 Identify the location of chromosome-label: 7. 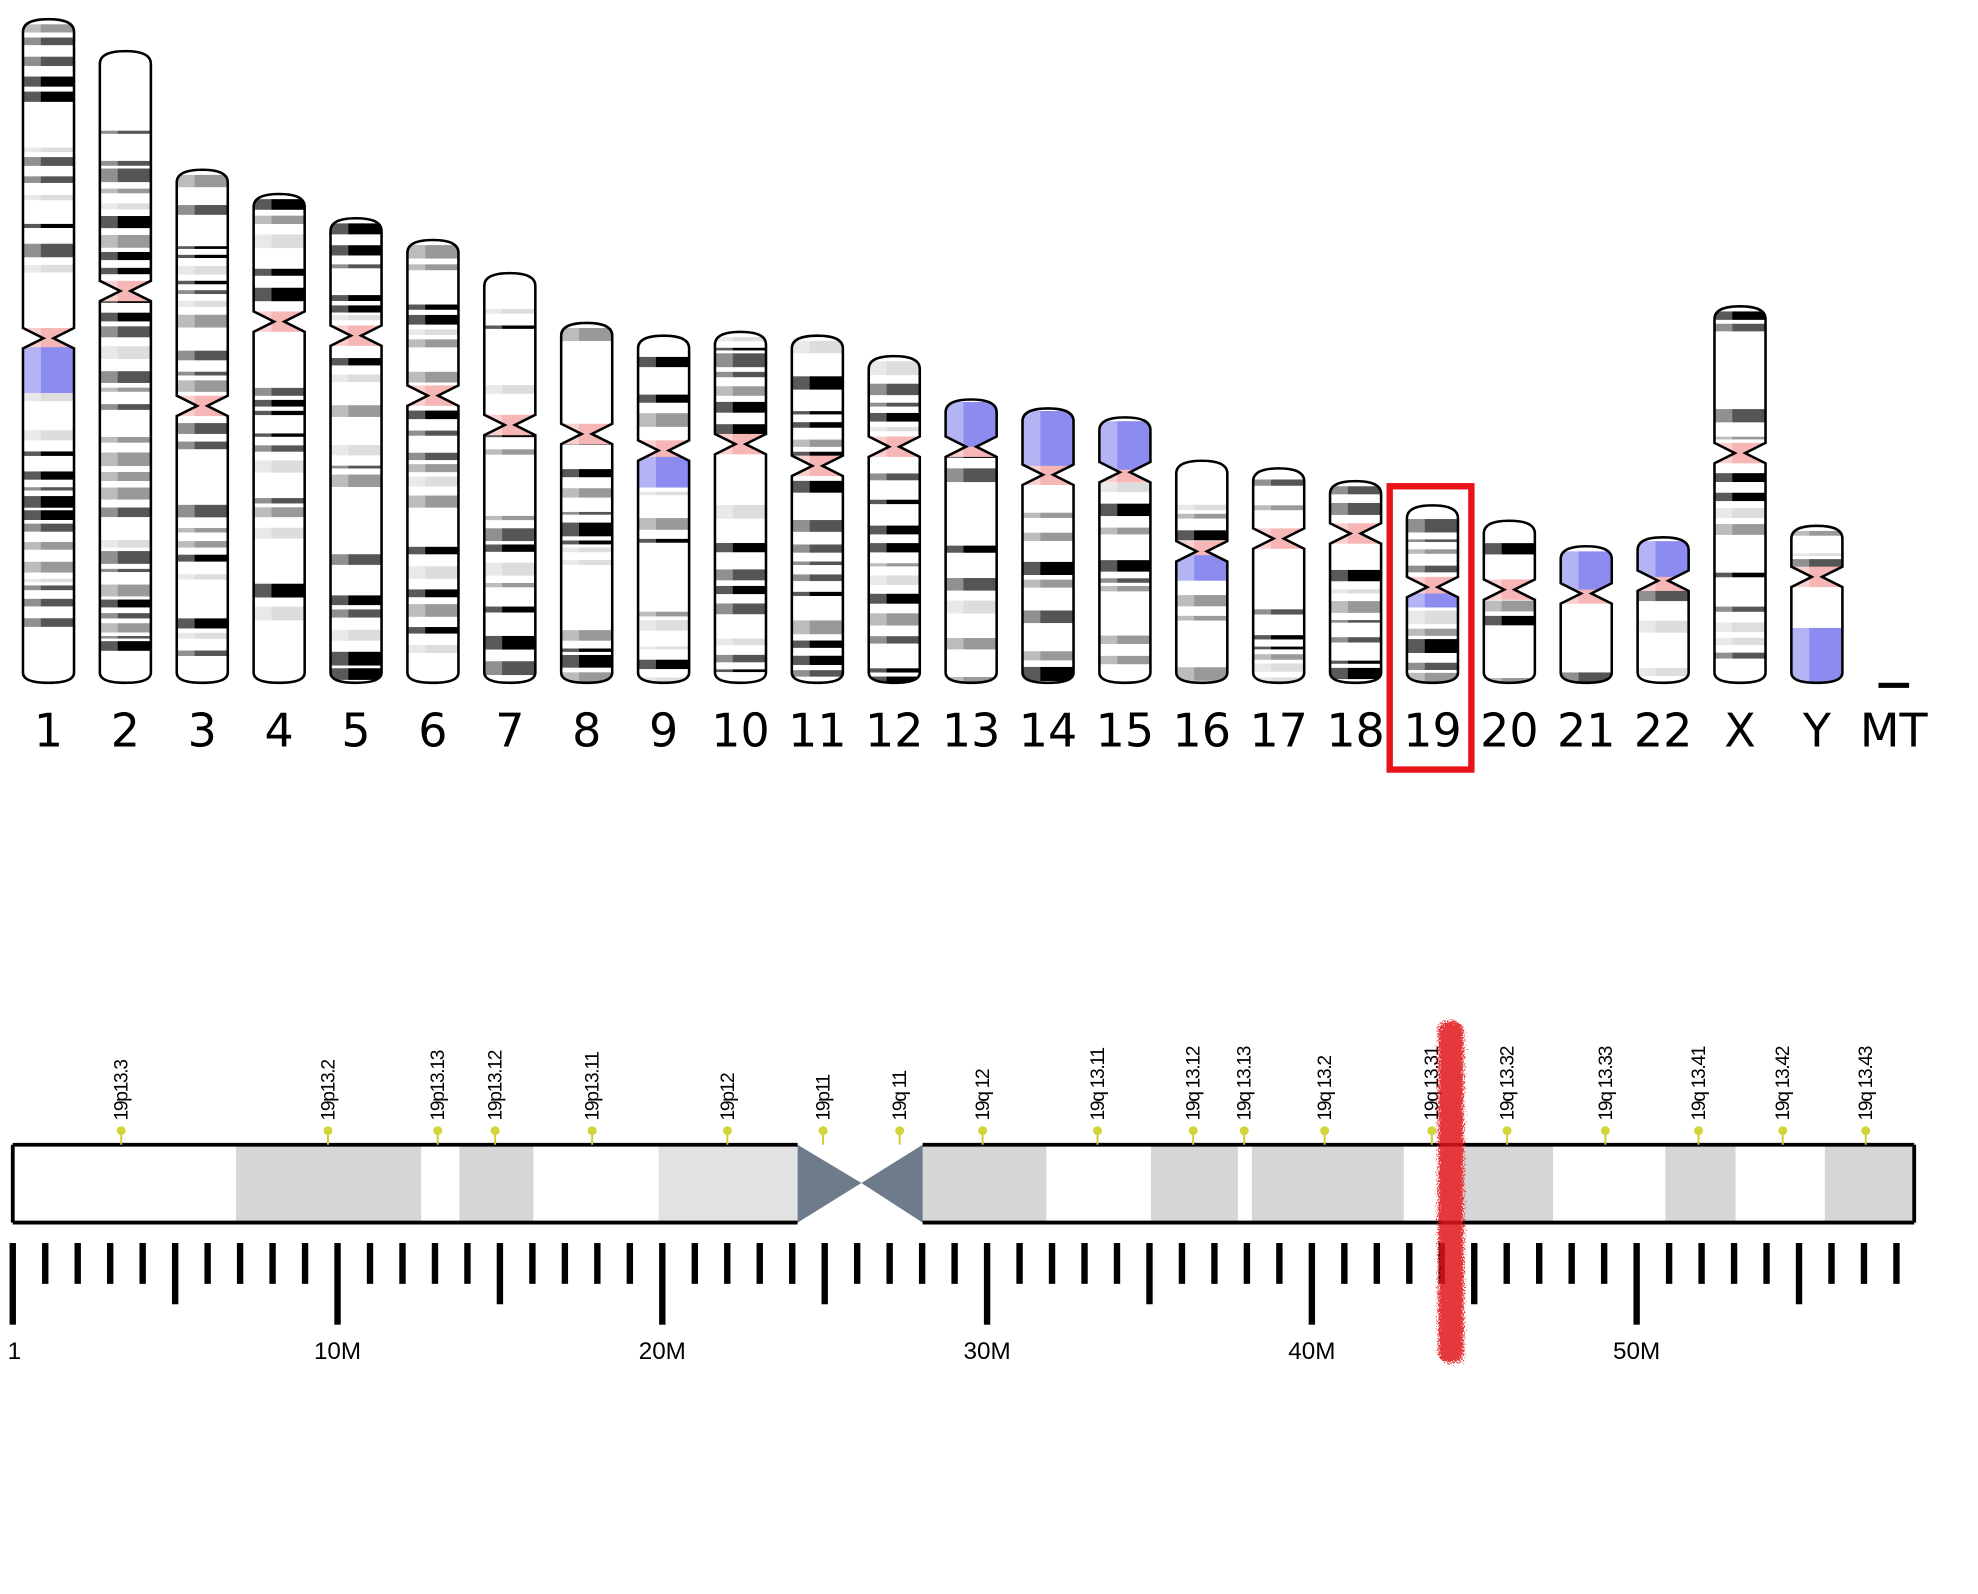
(509, 731).